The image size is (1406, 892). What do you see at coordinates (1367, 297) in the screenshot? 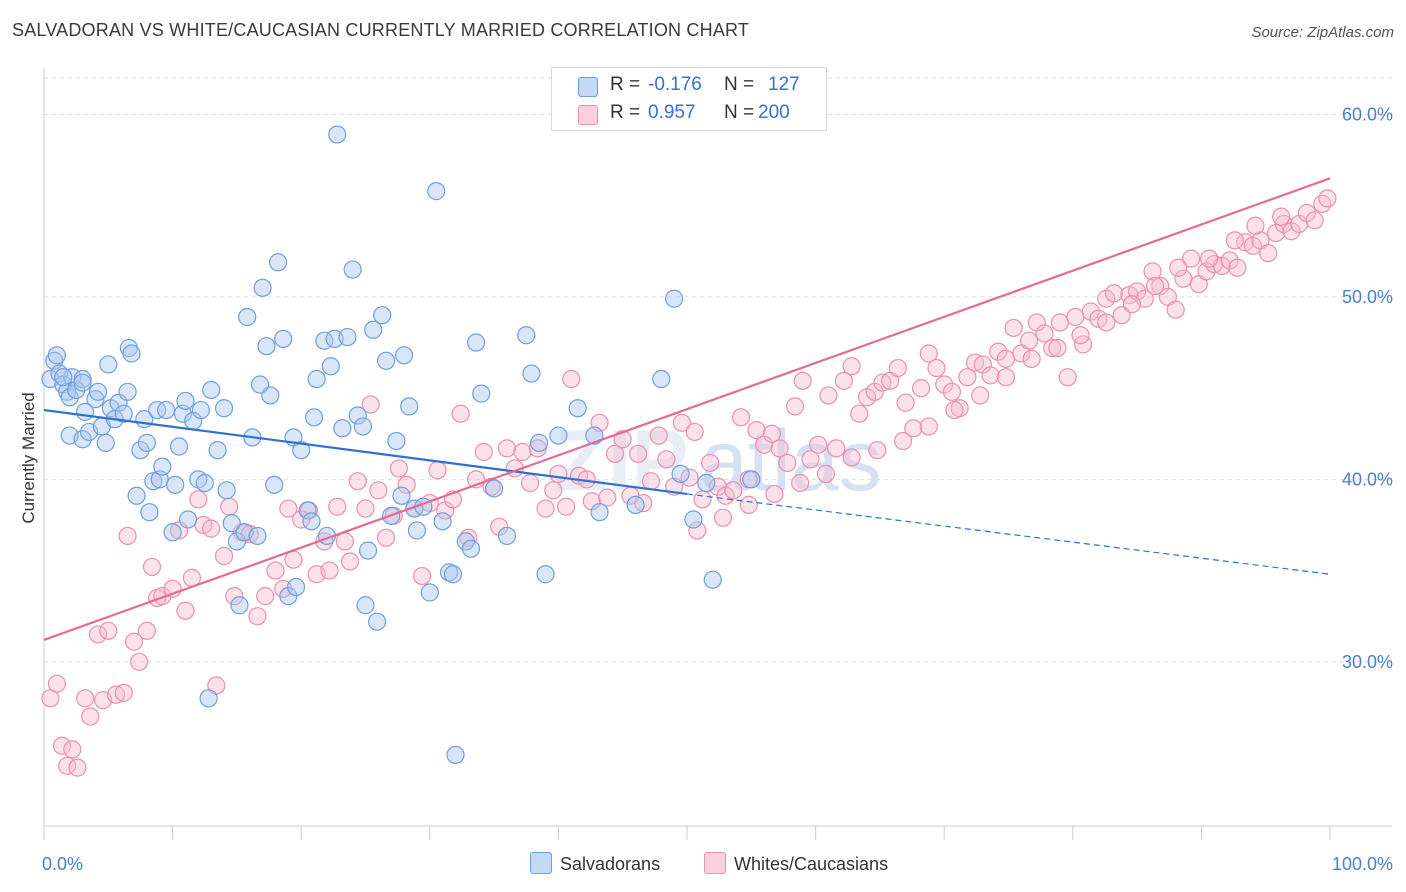
I see `y-tick-label: 50.0%` at bounding box center [1367, 297].